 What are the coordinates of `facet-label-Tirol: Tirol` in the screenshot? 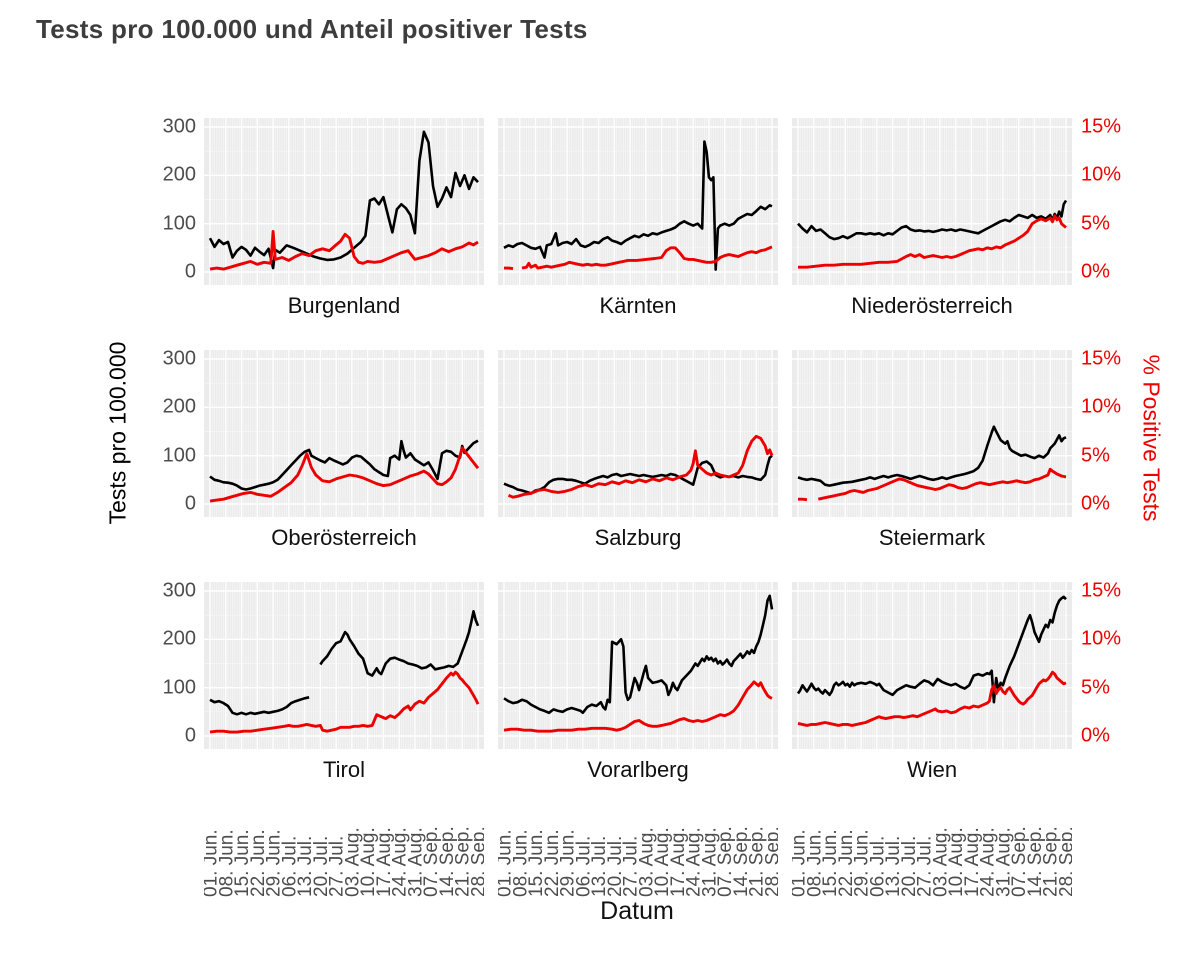 It's located at (344, 769).